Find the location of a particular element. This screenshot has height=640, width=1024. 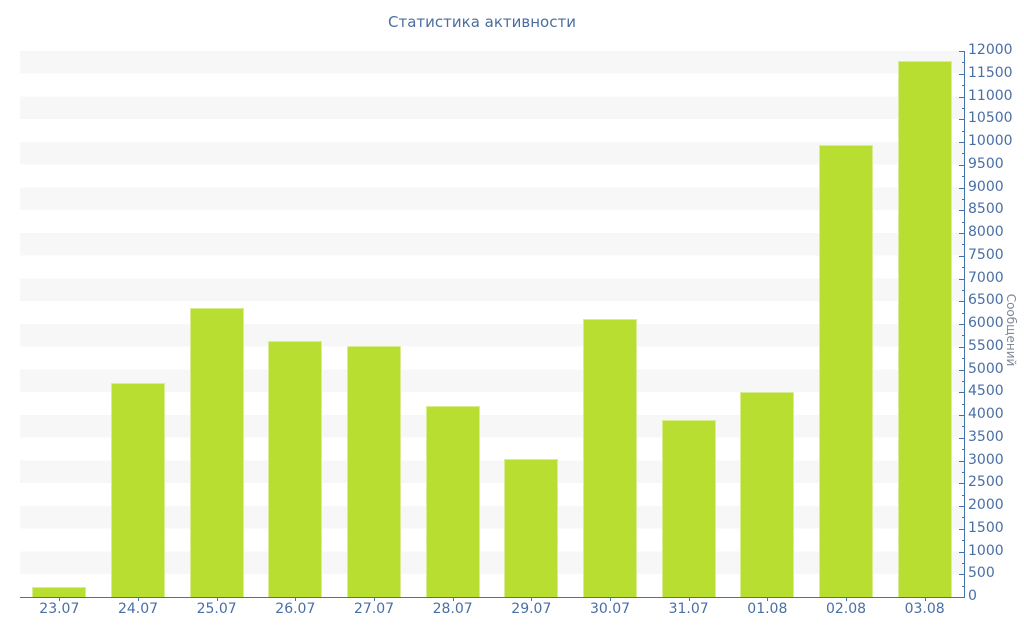

y-axis-label: 9500 is located at coordinates (986, 164).